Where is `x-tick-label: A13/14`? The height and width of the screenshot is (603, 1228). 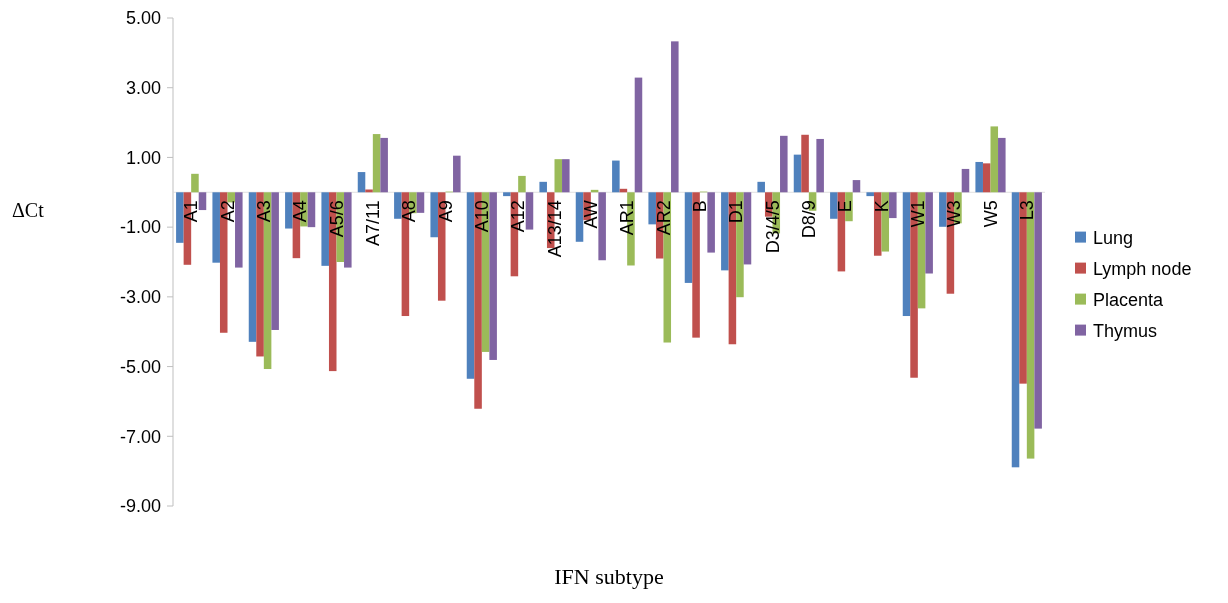
x-tick-label: A13/14 is located at coordinates (554, 229).